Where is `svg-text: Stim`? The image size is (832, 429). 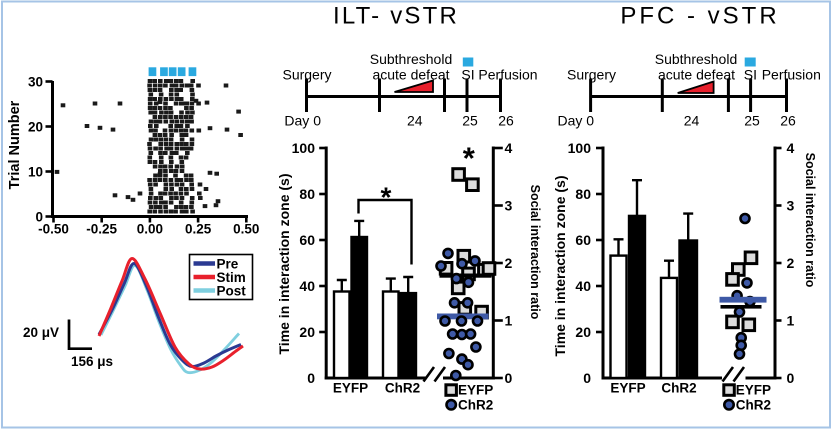 svg-text: Stim is located at coordinates (231, 277).